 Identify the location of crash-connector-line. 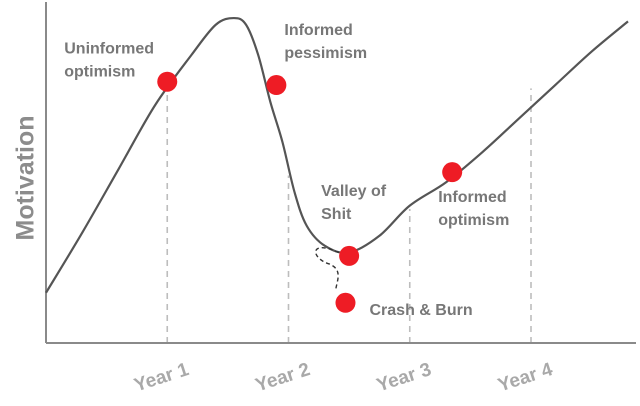
(330, 268).